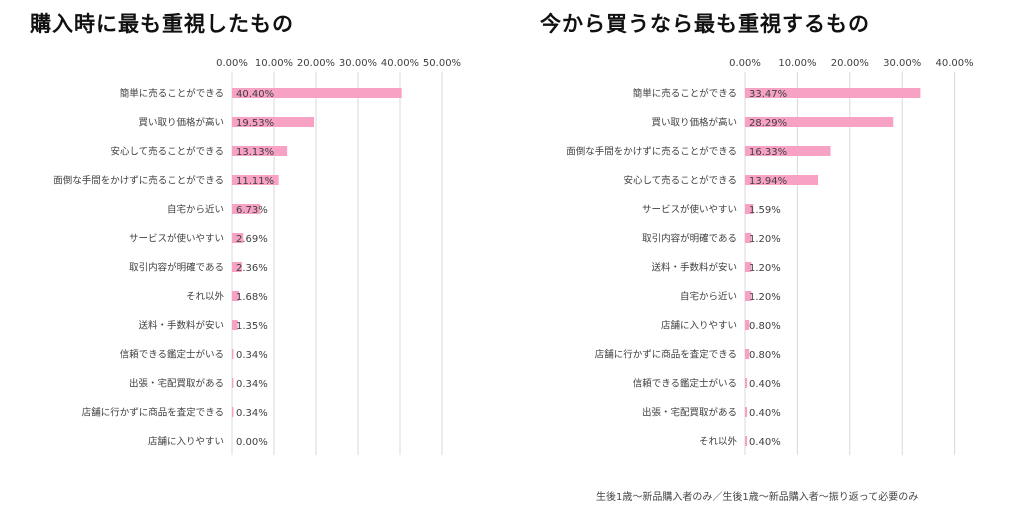 The width and height of the screenshot is (1024, 512). Describe the element at coordinates (902, 63) in the screenshot. I see `right-tick-label: 30.00%` at that location.